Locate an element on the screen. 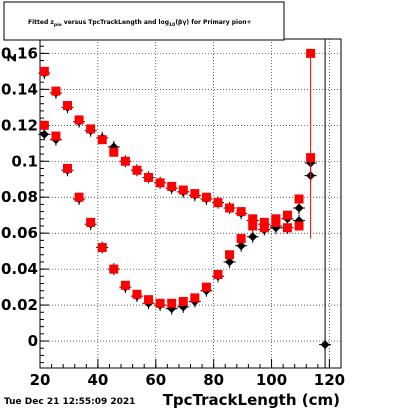 Image resolution: width=400 pixels, height=409 pixels. y-tick-label: 0 is located at coordinates (33, 341).